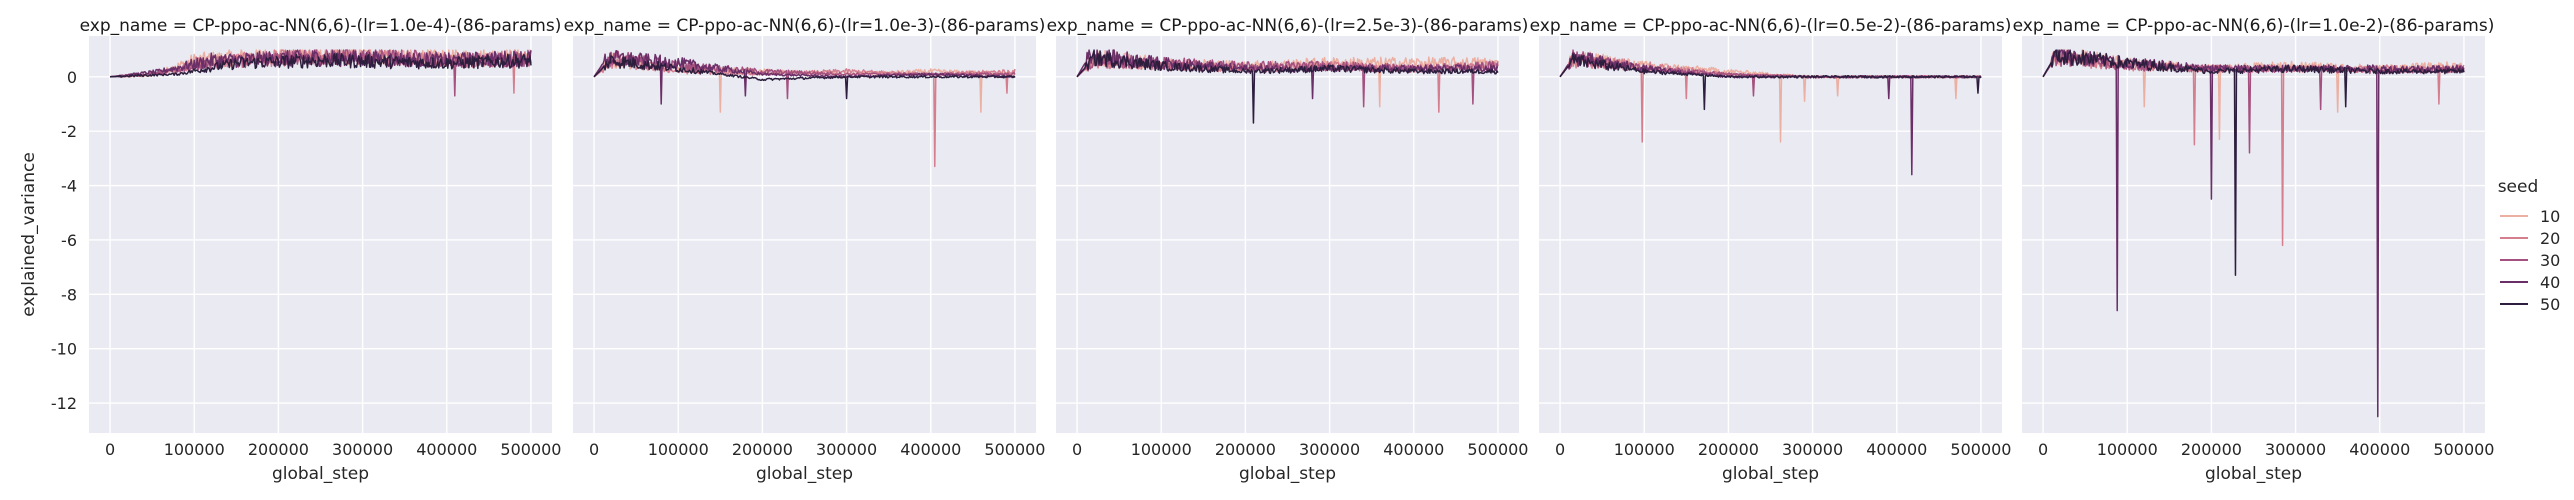 This screenshot has width=2574, height=500. I want to click on y-tick-label: -4, so click(69, 186).